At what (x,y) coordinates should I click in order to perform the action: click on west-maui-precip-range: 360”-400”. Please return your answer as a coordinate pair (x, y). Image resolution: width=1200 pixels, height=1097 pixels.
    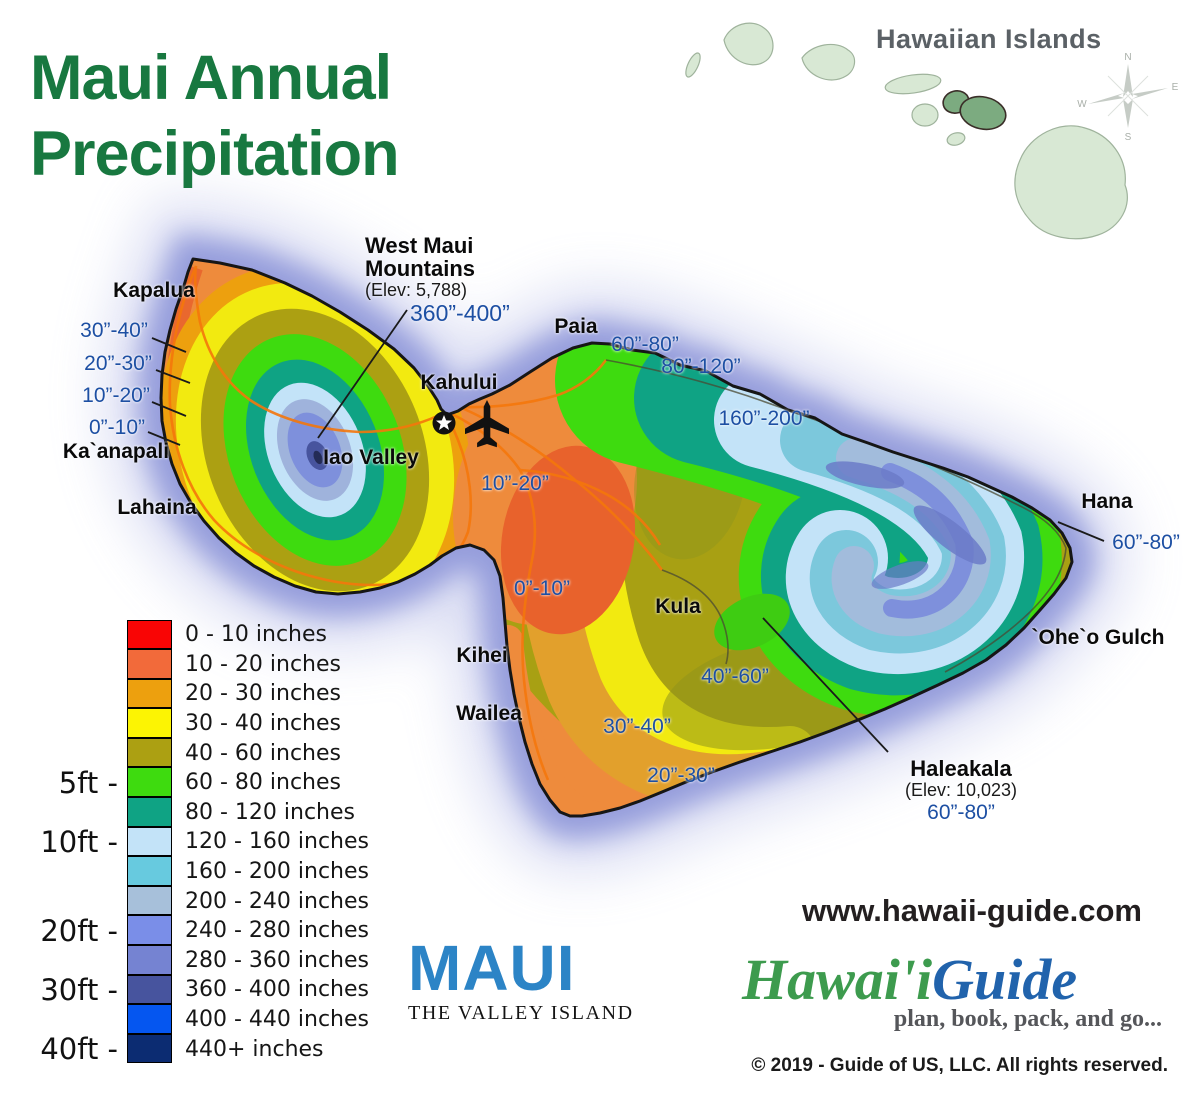
    Looking at the image, I should click on (460, 313).